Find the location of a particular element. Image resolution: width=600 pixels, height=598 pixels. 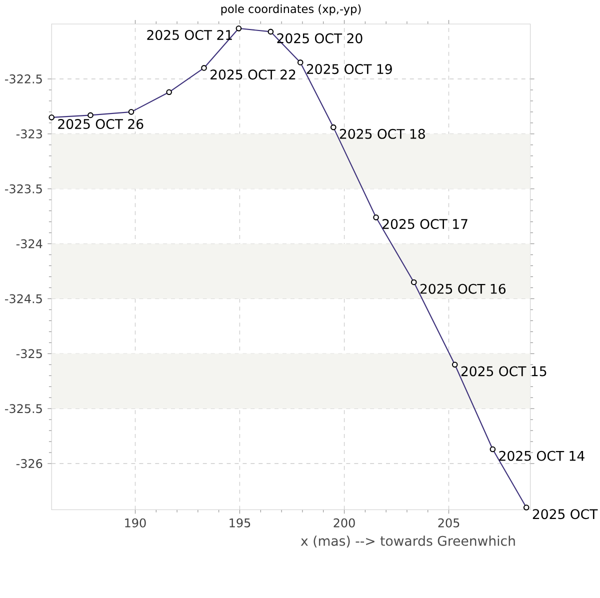

y-tick-label: -322.5 is located at coordinates (23, 79).